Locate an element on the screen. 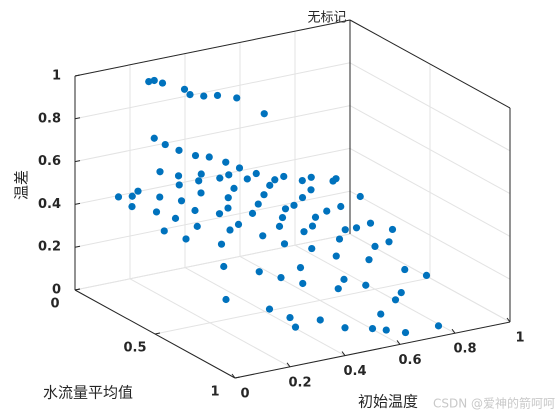 The image size is (560, 420). z-tick-label: 0.4 is located at coordinates (49, 204).